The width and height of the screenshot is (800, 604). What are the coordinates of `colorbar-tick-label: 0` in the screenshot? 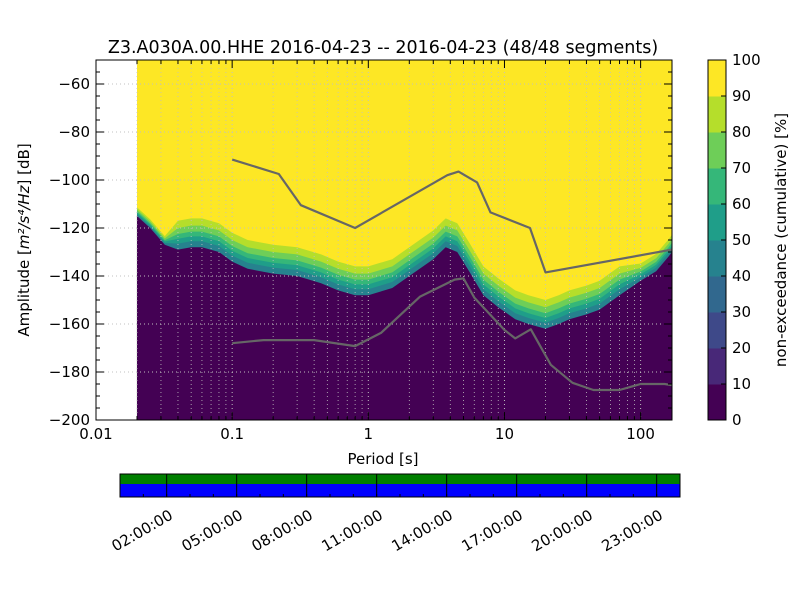 It's located at (737, 420).